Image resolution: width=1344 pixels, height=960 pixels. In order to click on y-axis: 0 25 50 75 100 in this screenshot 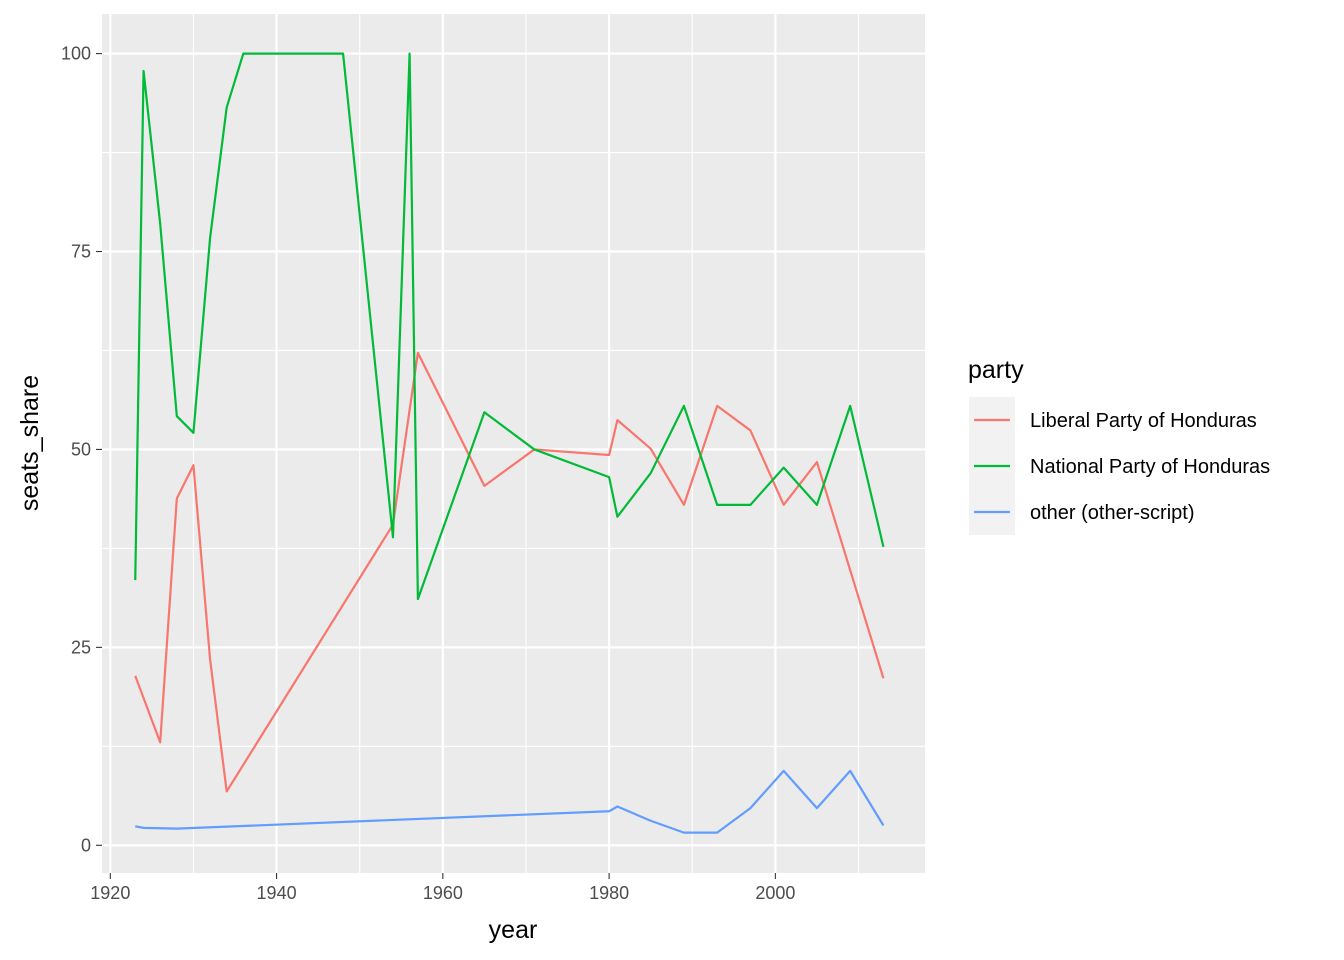, I will do `click(81, 449)`.